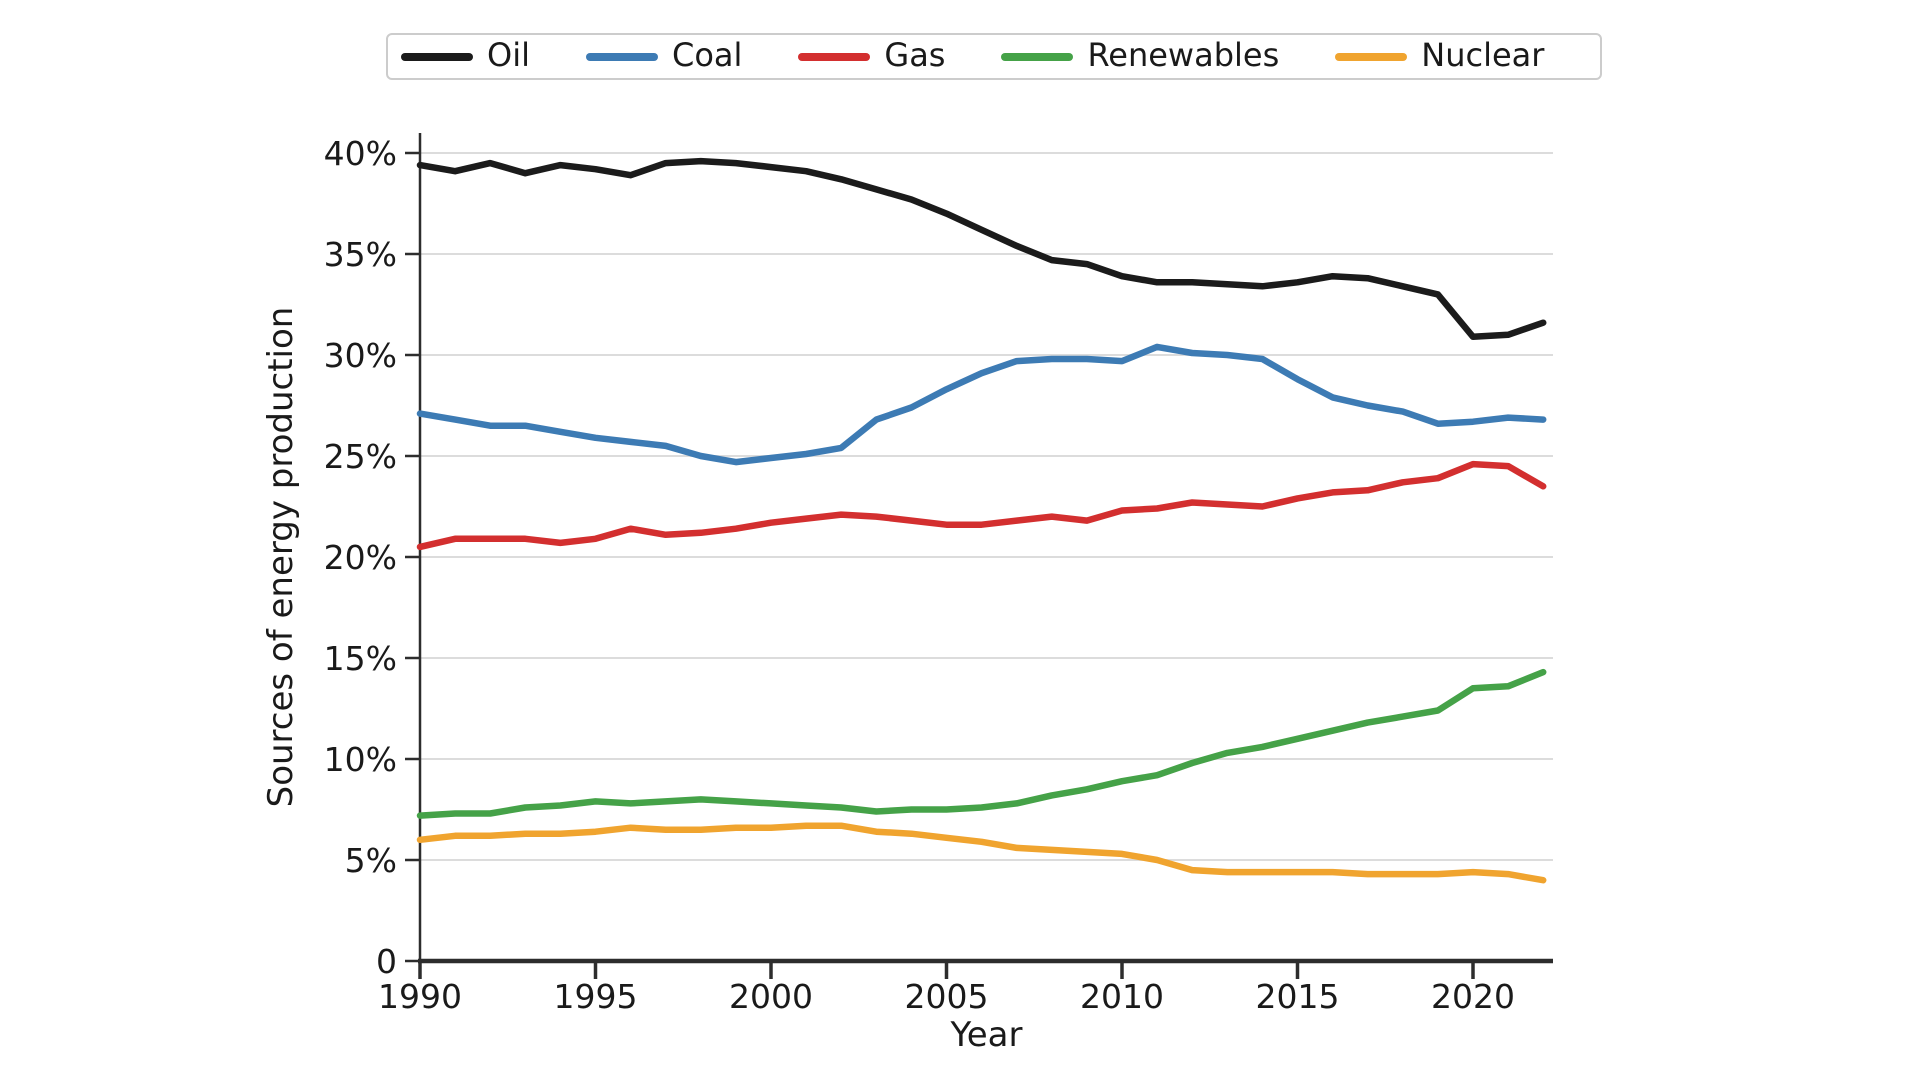 This screenshot has height=1080, width=1920. I want to click on x-tick-label: 2015, so click(1298, 996).